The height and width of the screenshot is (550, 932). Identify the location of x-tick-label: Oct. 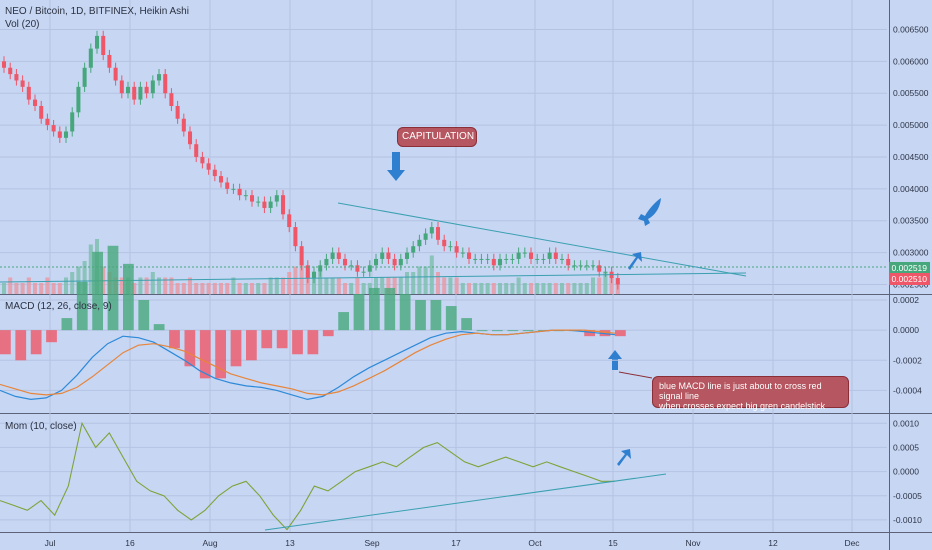
(535, 543).